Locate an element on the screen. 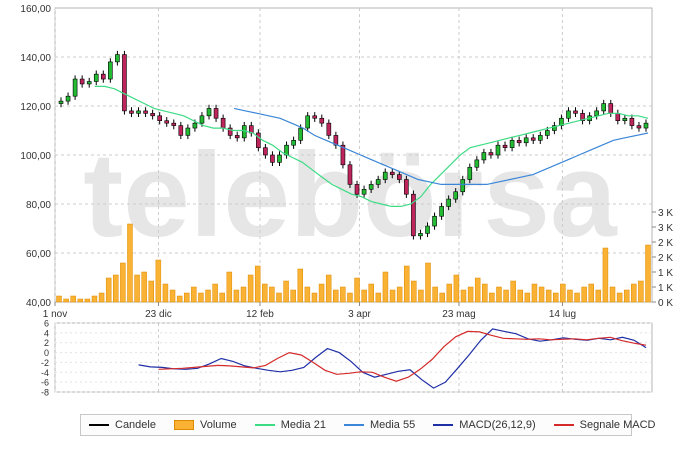  x-tick-label: 12 feb is located at coordinates (260, 314).